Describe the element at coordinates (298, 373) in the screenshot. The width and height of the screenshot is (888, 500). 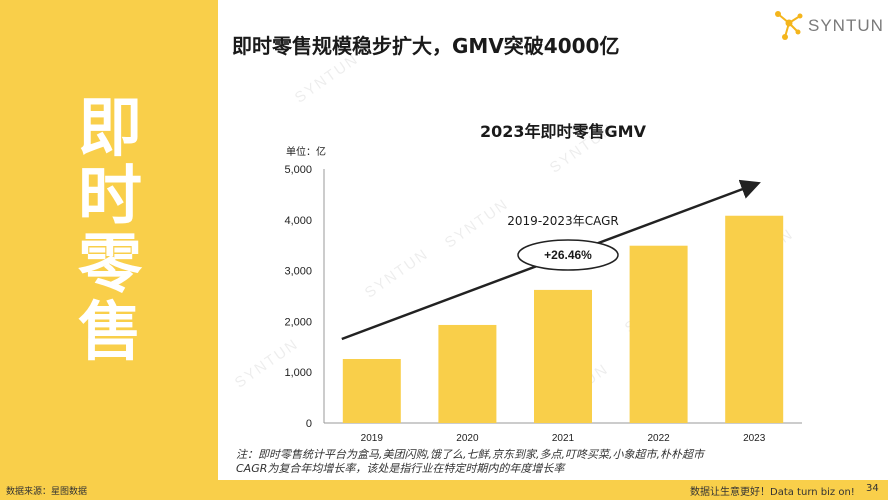
I see `y-tick-label: 1,000` at that location.